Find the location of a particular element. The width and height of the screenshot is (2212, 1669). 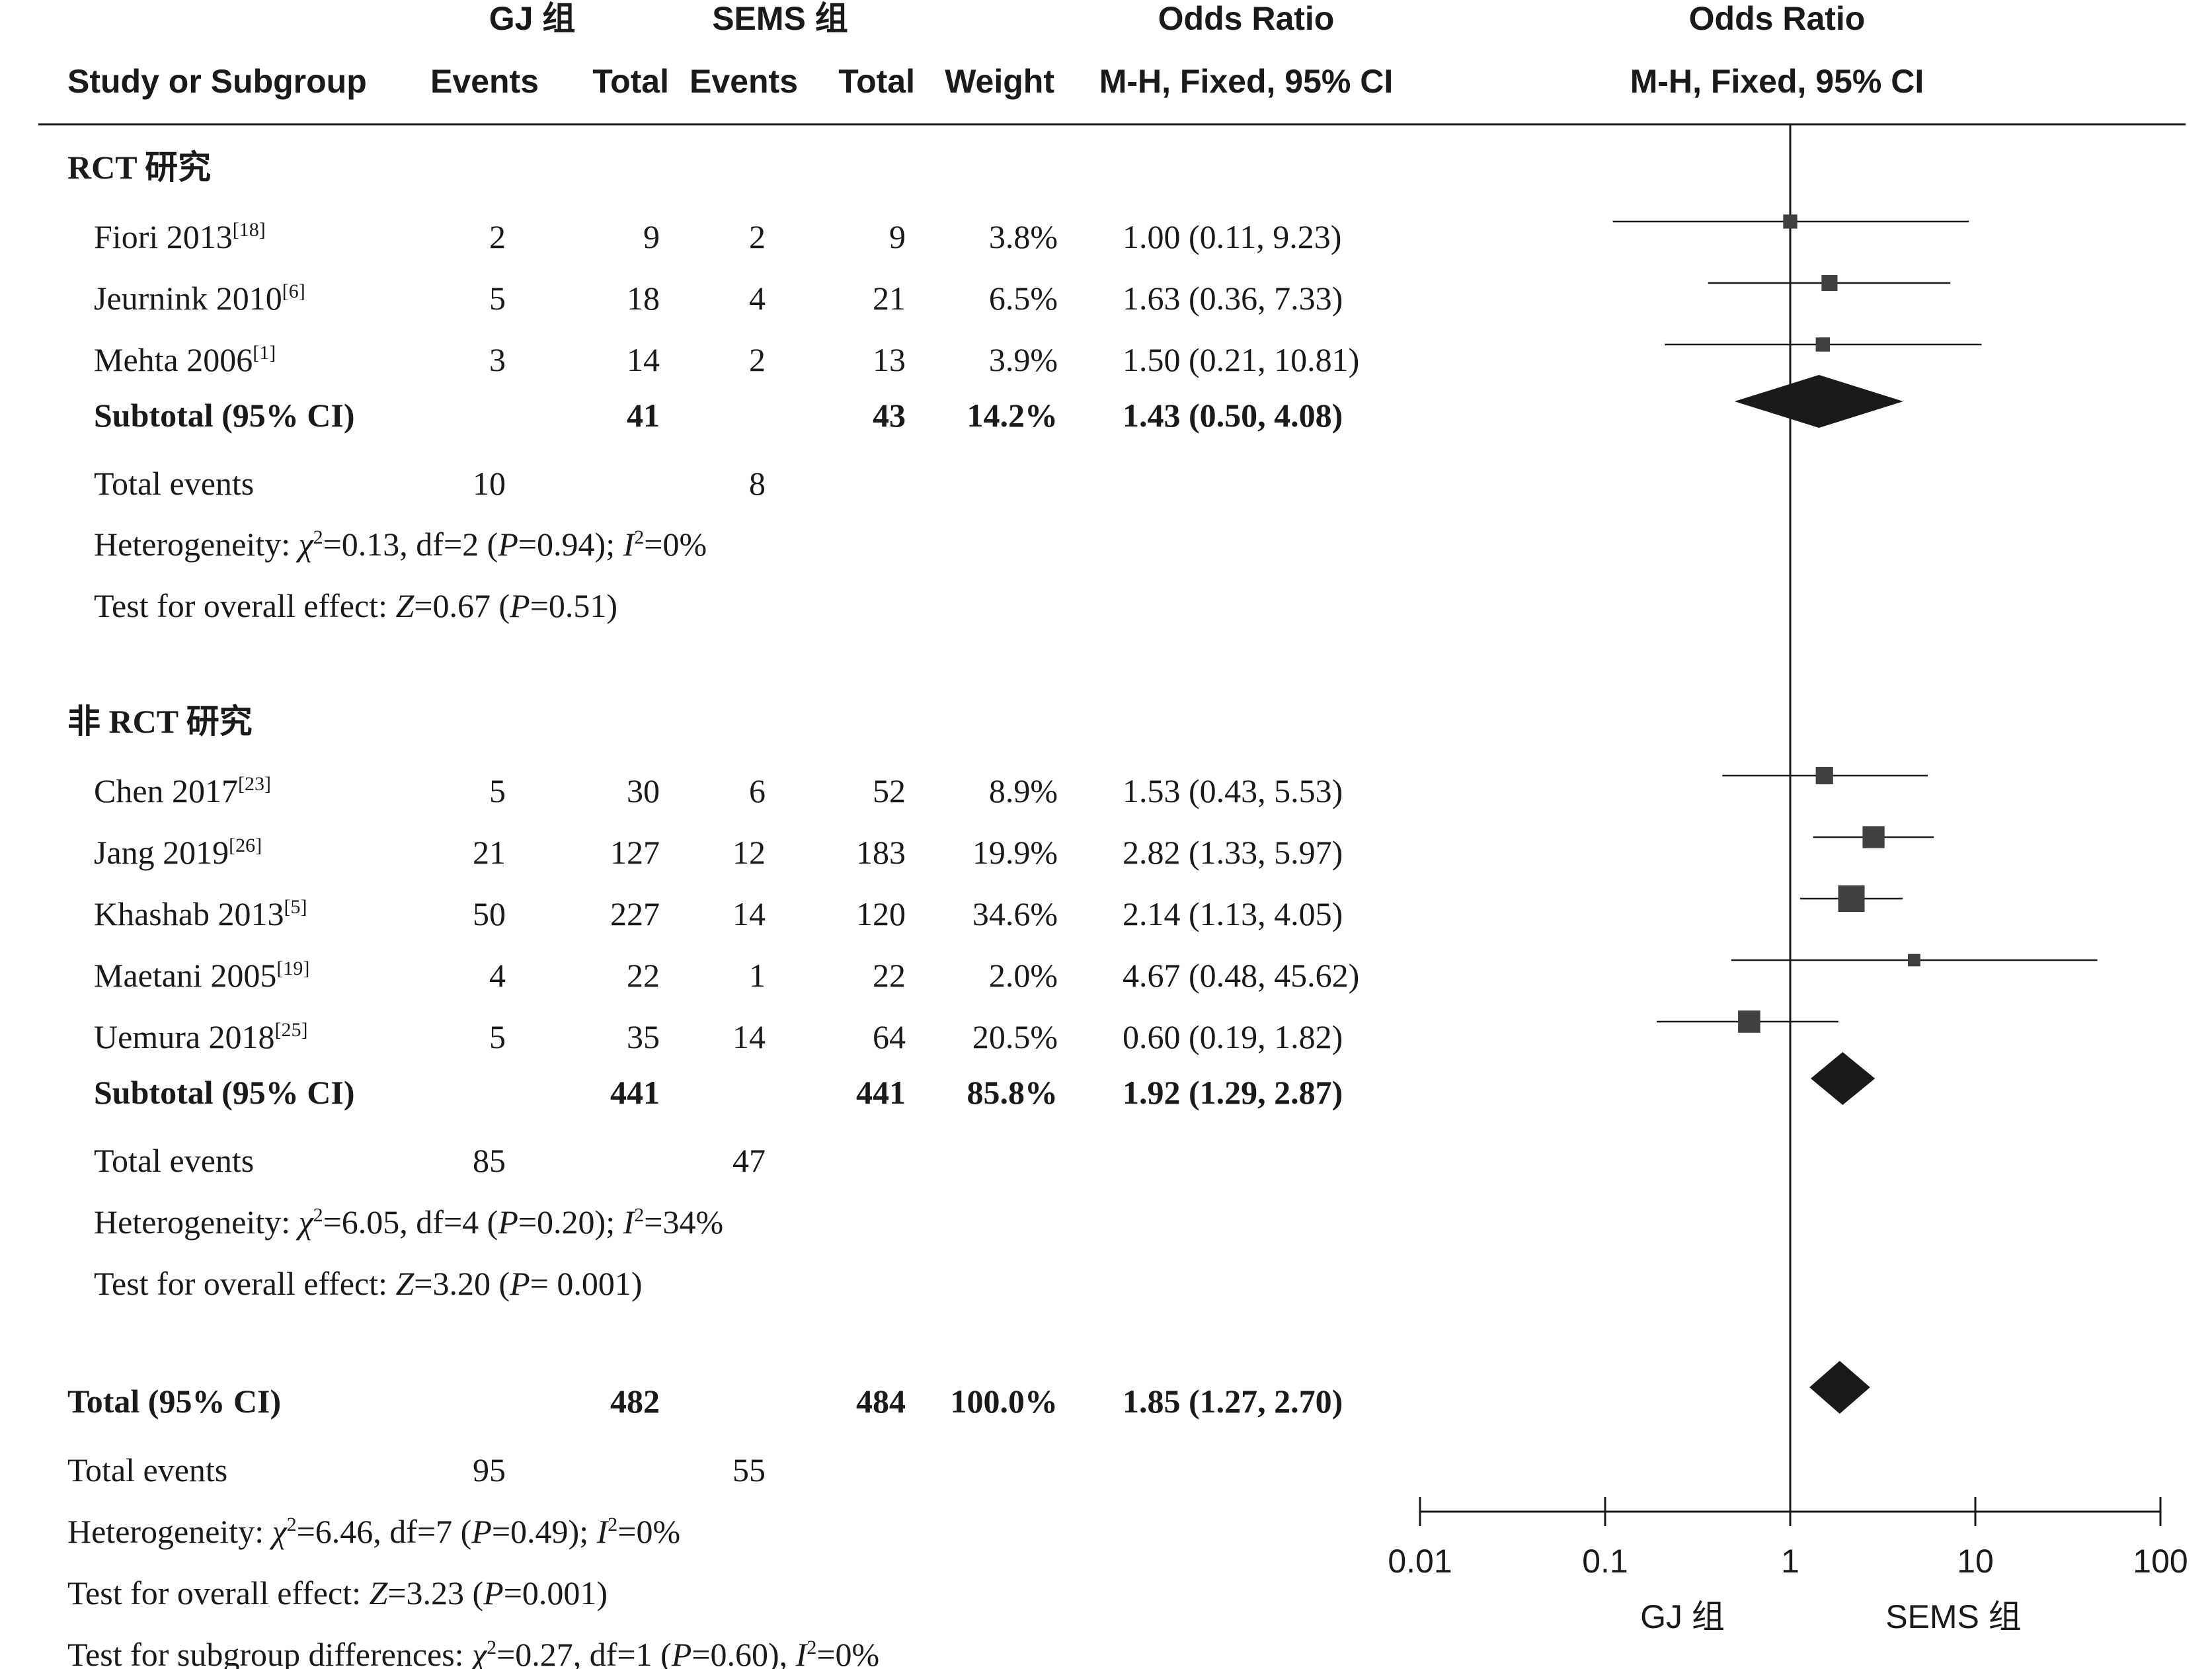

favours-right-label: SEMS 组 is located at coordinates (1953, 1616).